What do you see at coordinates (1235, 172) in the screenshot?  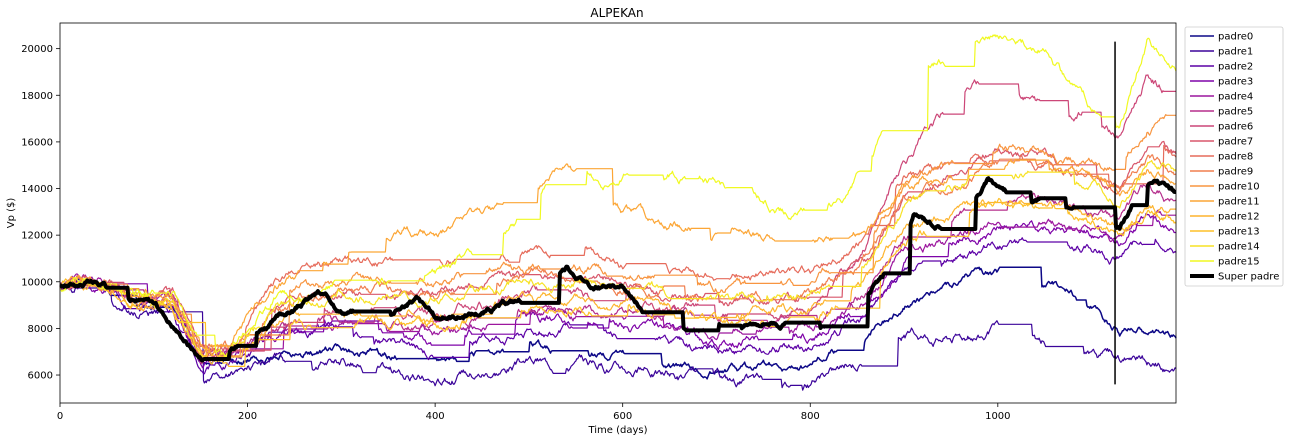 I see `legend-label: padre9` at bounding box center [1235, 172].